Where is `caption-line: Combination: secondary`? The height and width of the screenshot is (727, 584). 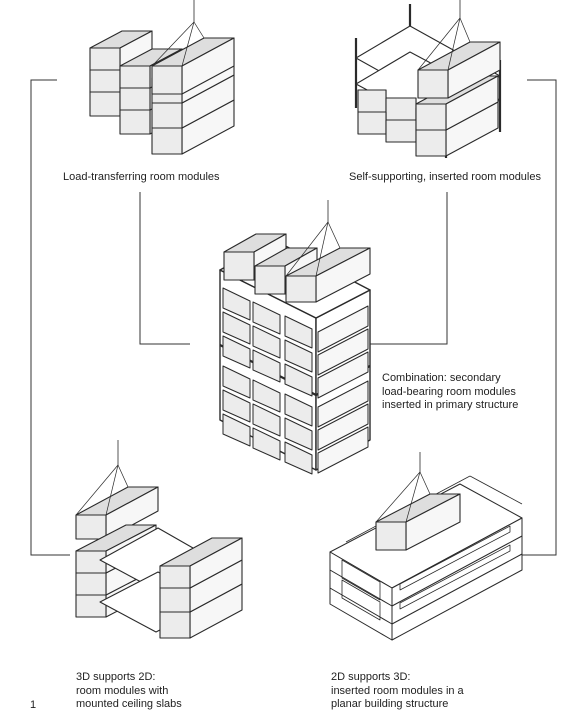
caption-line: Combination: secondary is located at coordinates (441, 378).